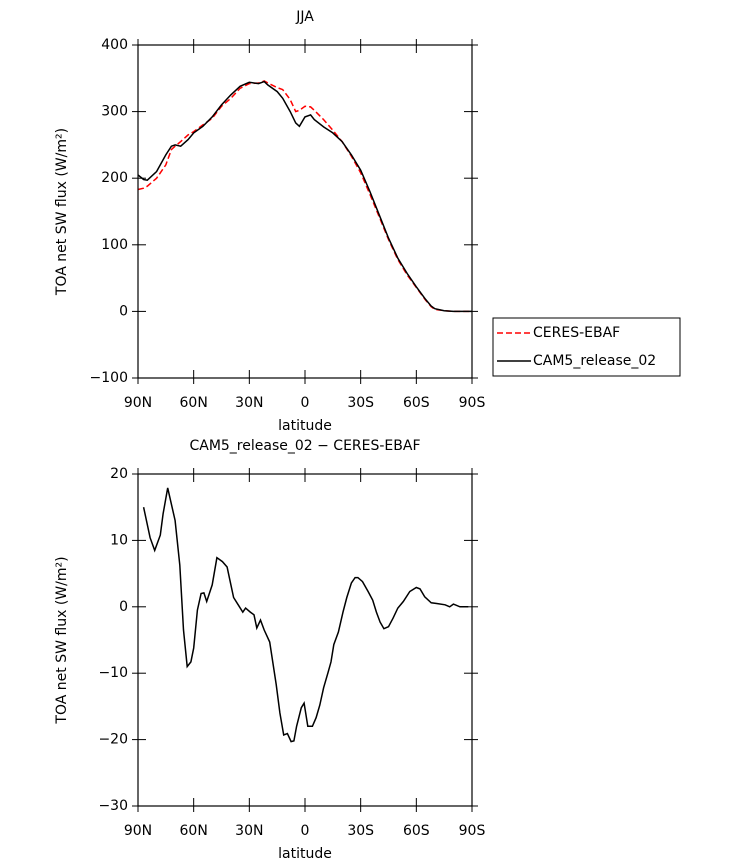 Image resolution: width=733 pixels, height=866 pixels. Describe the element at coordinates (113, 673) in the screenshot. I see `y-tick-label: −10` at that location.